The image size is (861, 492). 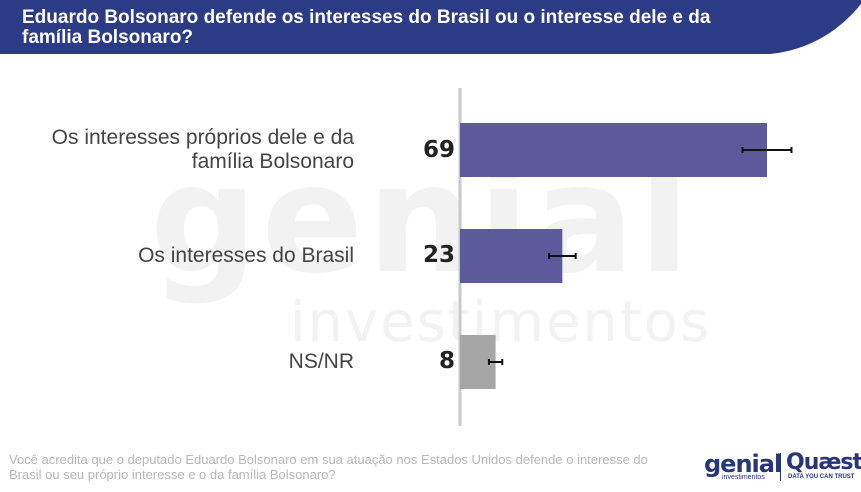 I want to click on logo-divider, so click(x=780, y=467).